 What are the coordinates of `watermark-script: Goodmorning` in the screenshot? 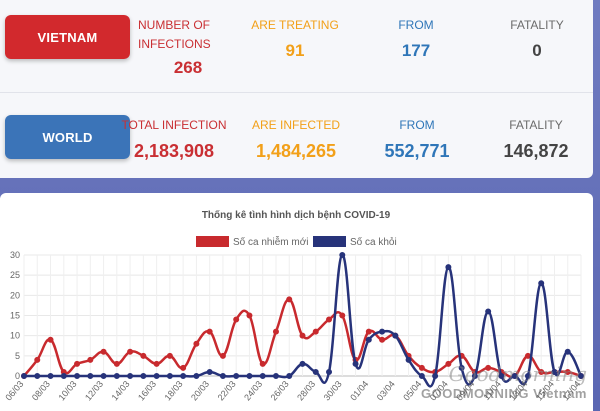 It's located at (517, 374).